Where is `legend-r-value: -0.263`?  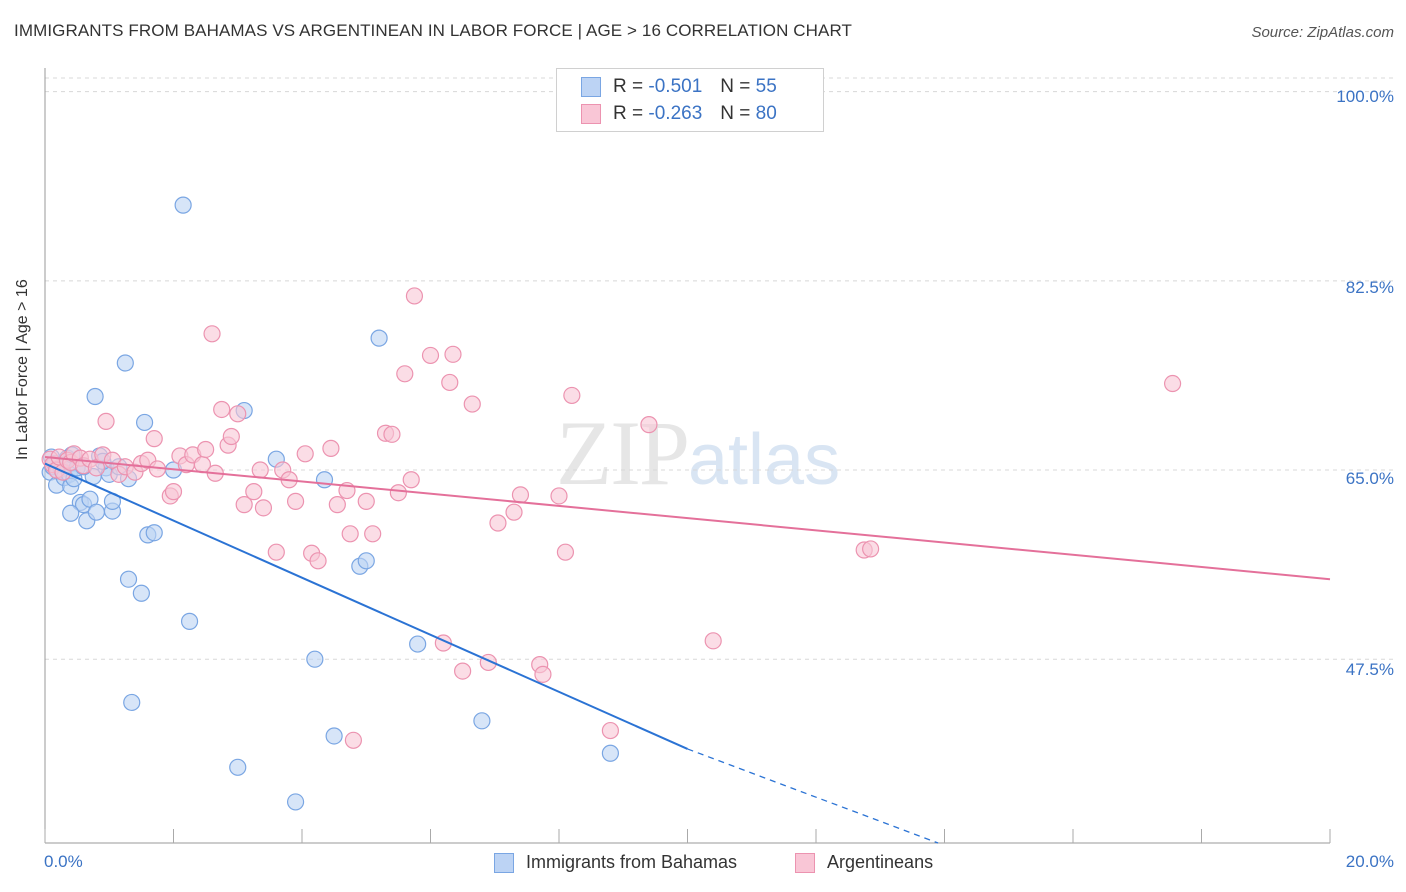
legend-r-value: -0.263 is located at coordinates (675, 113).